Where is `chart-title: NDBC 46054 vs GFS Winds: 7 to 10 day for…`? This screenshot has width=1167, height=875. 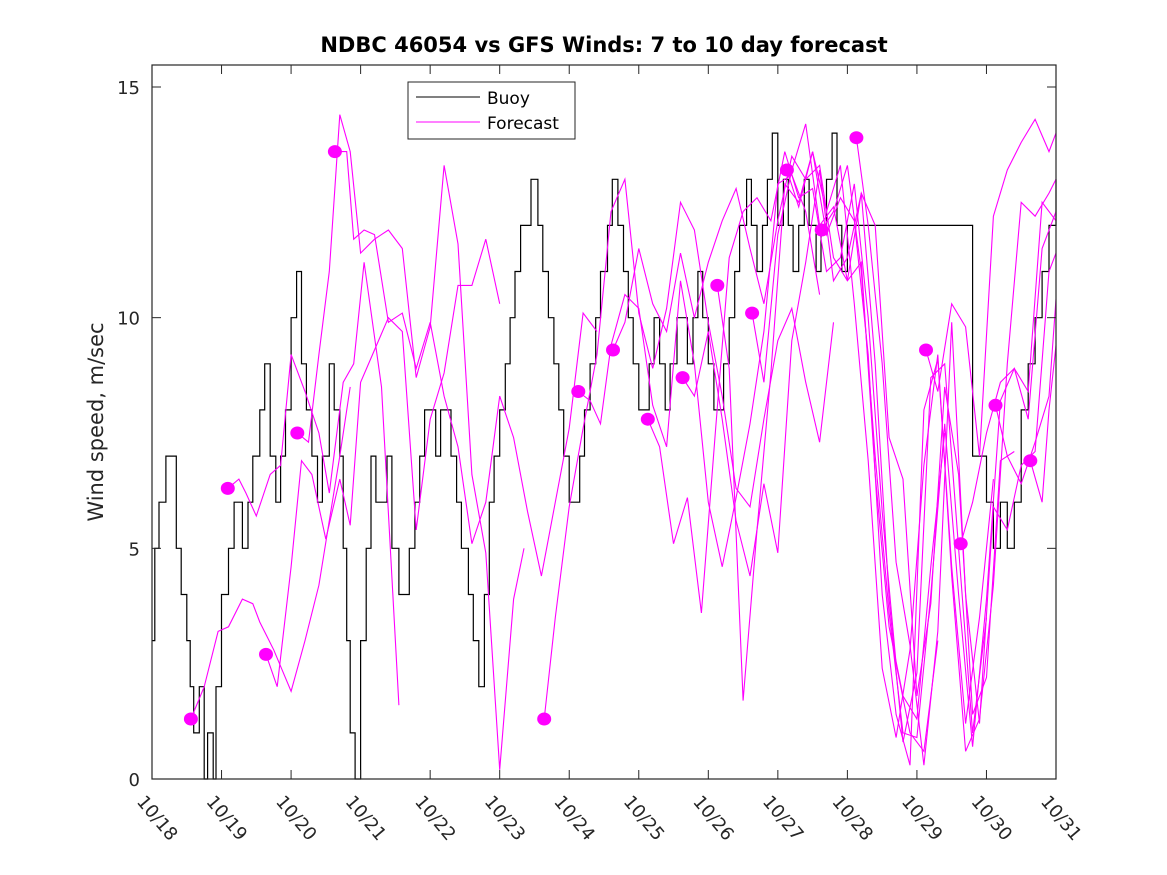 chart-title: NDBC 46054 vs GFS Winds: 7 to 10 day for… is located at coordinates (603, 45).